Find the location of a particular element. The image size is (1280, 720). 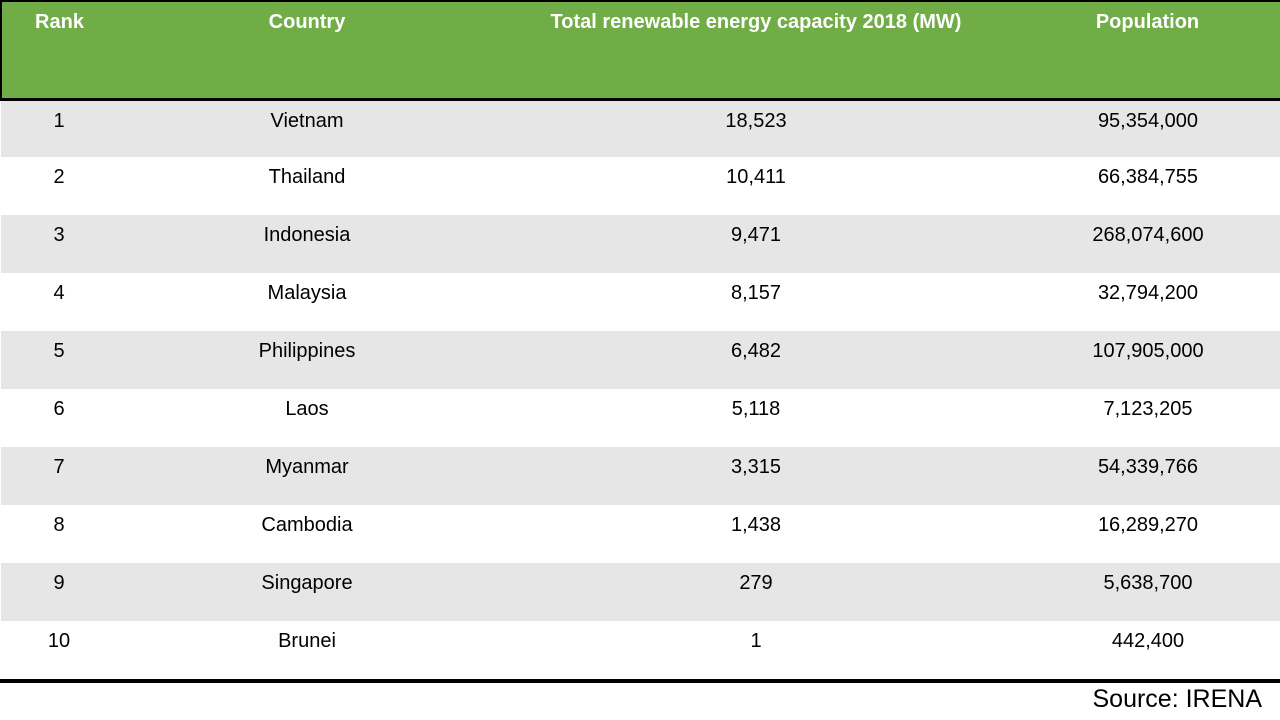

table-row: 2 Thailand 10,411 66,384,755 is located at coordinates (640, 186).